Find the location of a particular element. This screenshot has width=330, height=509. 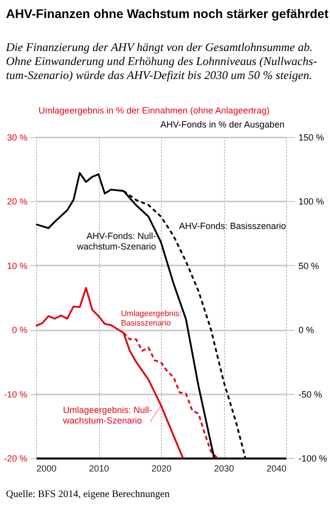

y-axis-title: Umlageergebnis in % der Einnahmen (ohne Anlageertrag) is located at coordinates (154, 111).